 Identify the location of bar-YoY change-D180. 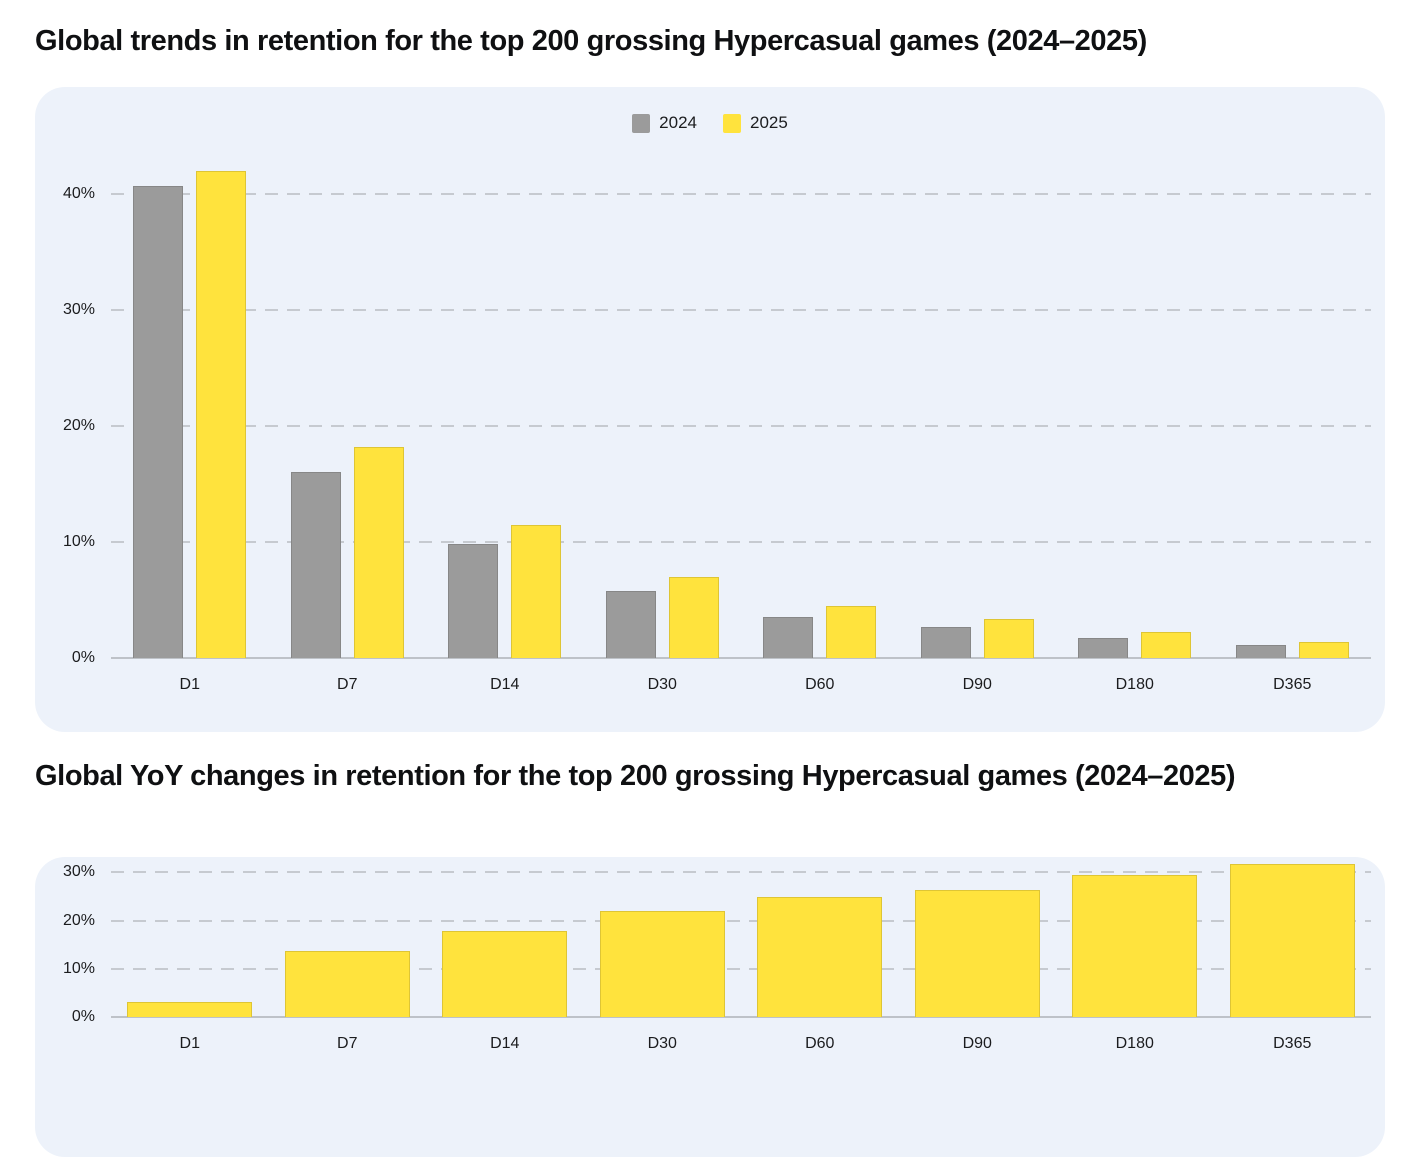
(1135, 946).